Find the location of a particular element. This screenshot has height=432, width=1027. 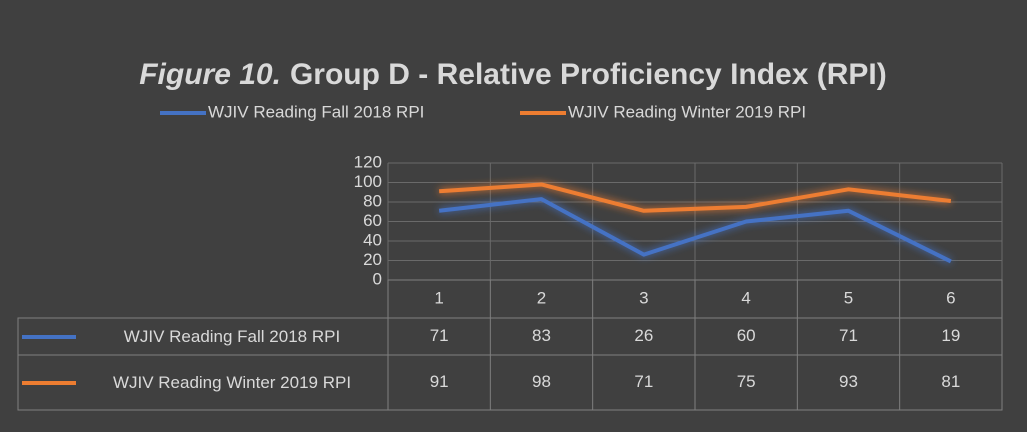

x-tick-label: 1 is located at coordinates (438, 297).